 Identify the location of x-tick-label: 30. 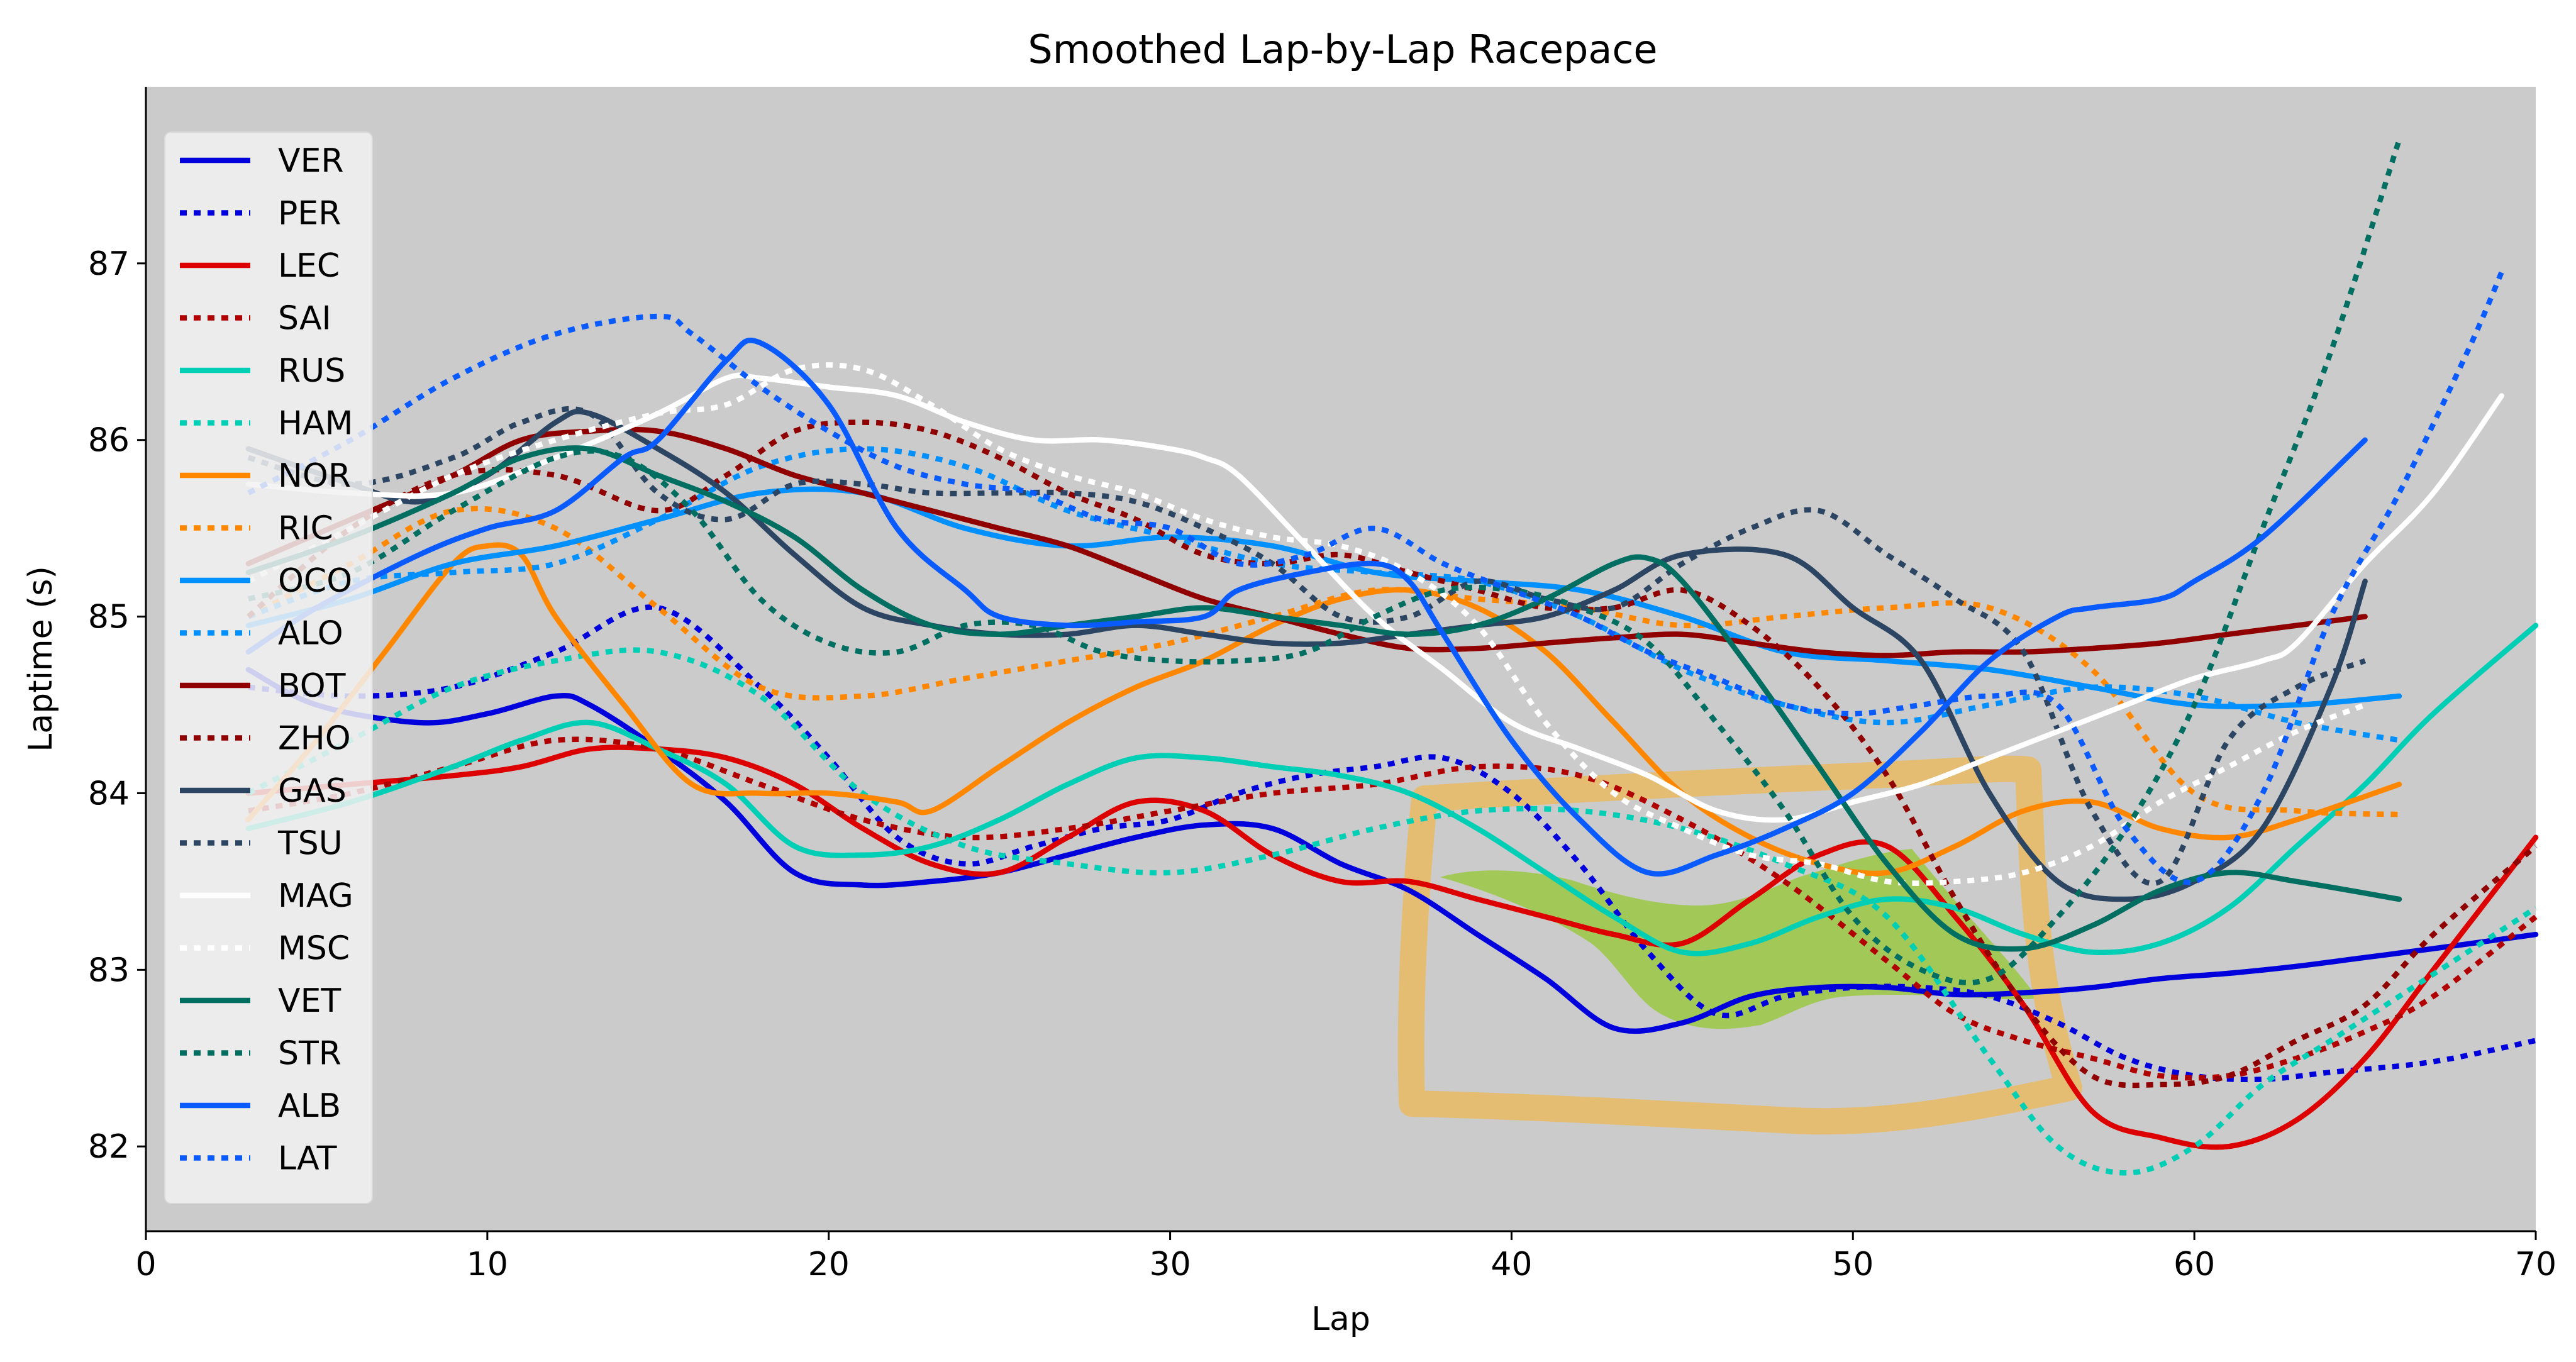
(1170, 1264).